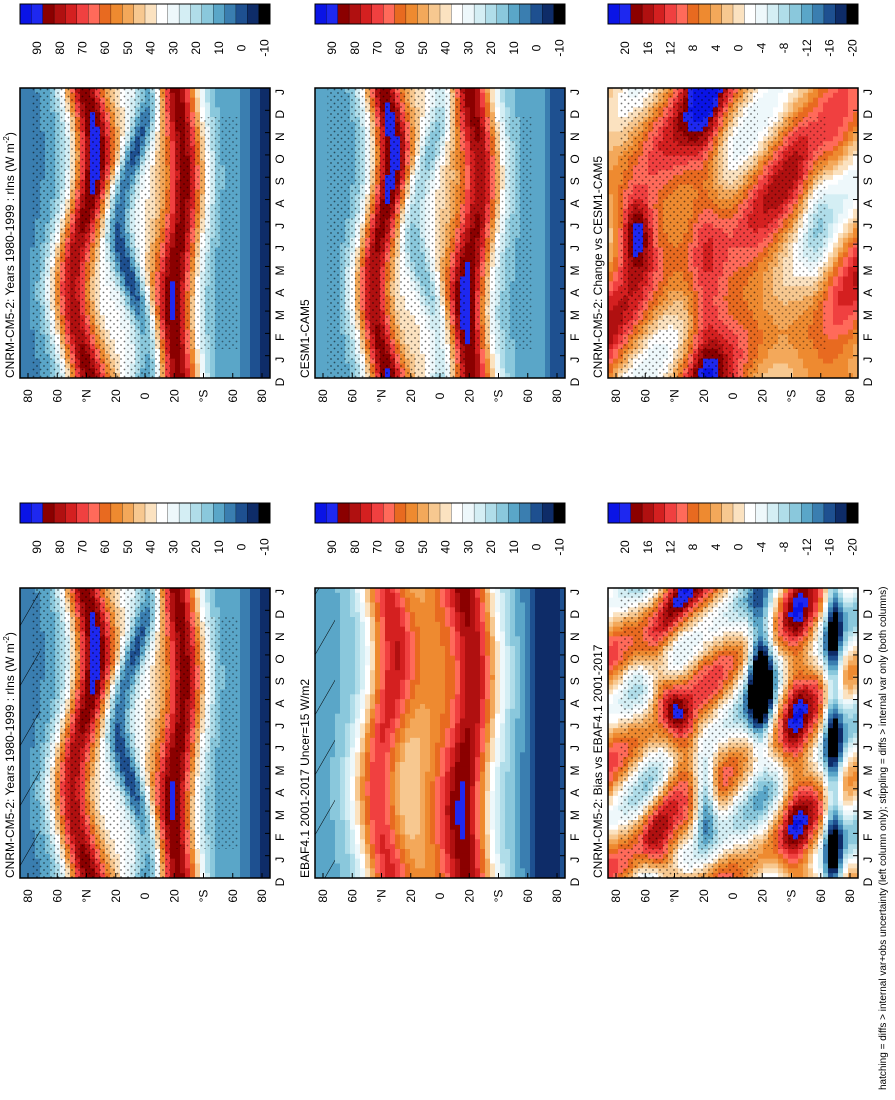  What do you see at coordinates (206, 733) in the screenshot?
I see `stipple-region` at bounding box center [206, 733].